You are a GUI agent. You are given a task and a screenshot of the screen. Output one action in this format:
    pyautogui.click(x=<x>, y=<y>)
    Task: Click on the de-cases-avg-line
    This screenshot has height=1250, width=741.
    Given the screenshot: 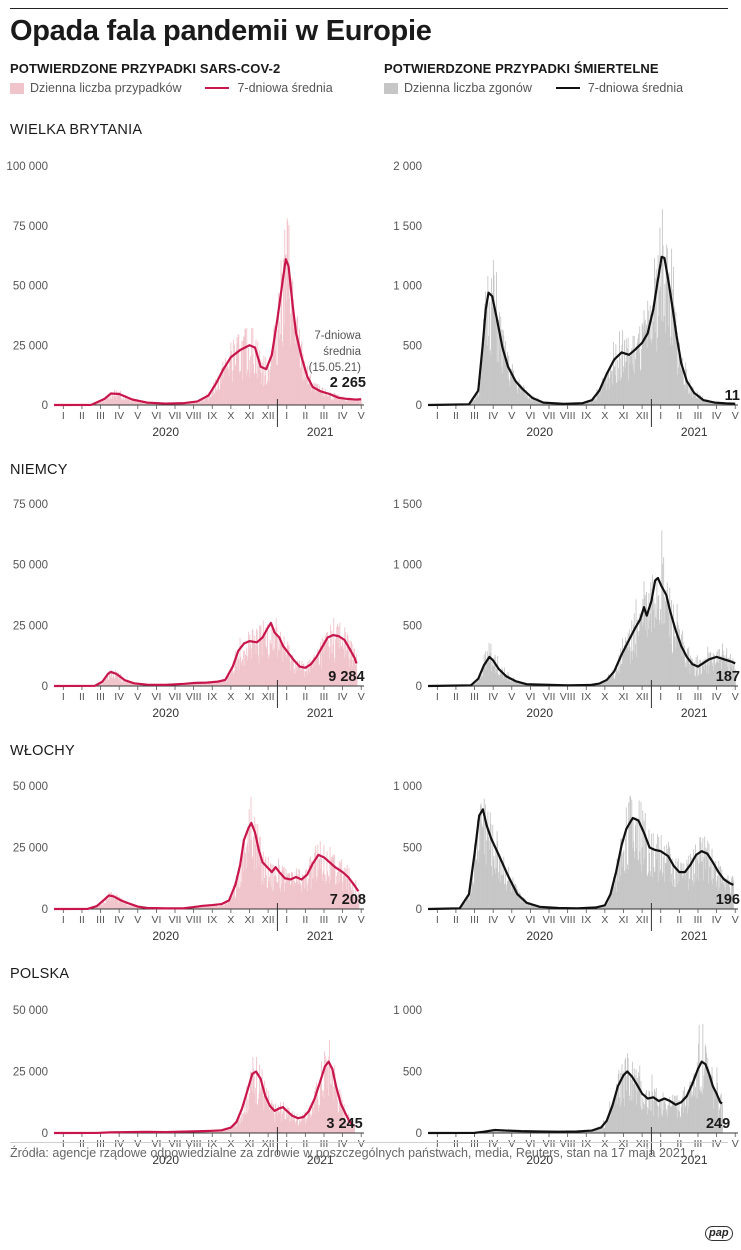 What is the action you would take?
    pyautogui.click(x=205, y=654)
    